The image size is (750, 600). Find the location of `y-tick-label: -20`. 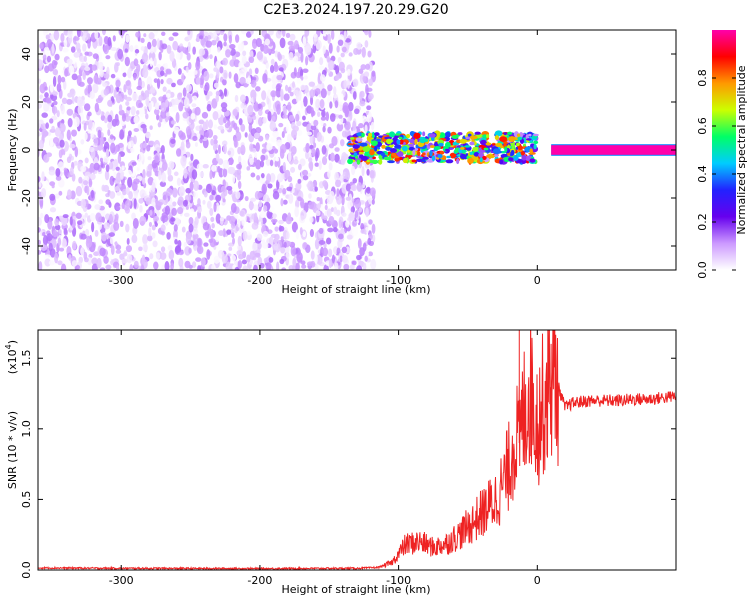

y-tick-label: -20 is located at coordinates (26, 198).